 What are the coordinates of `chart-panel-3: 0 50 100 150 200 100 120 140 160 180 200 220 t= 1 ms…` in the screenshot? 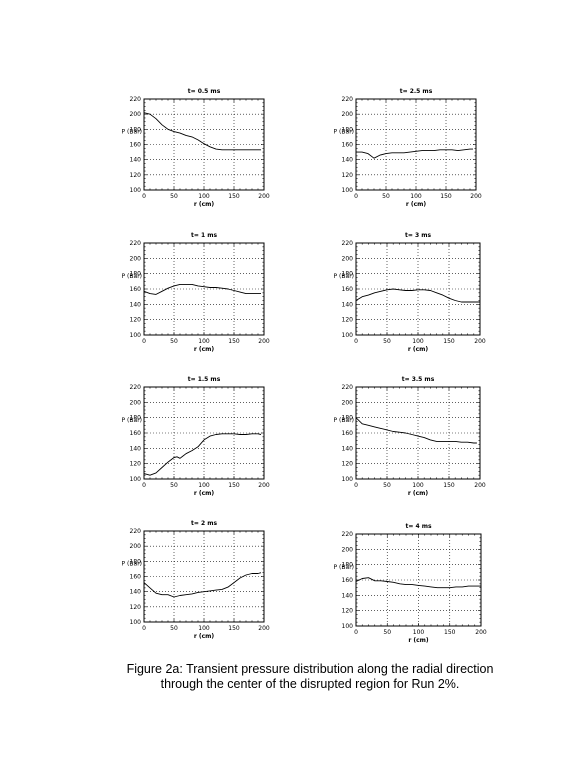 It's located at (196, 292).